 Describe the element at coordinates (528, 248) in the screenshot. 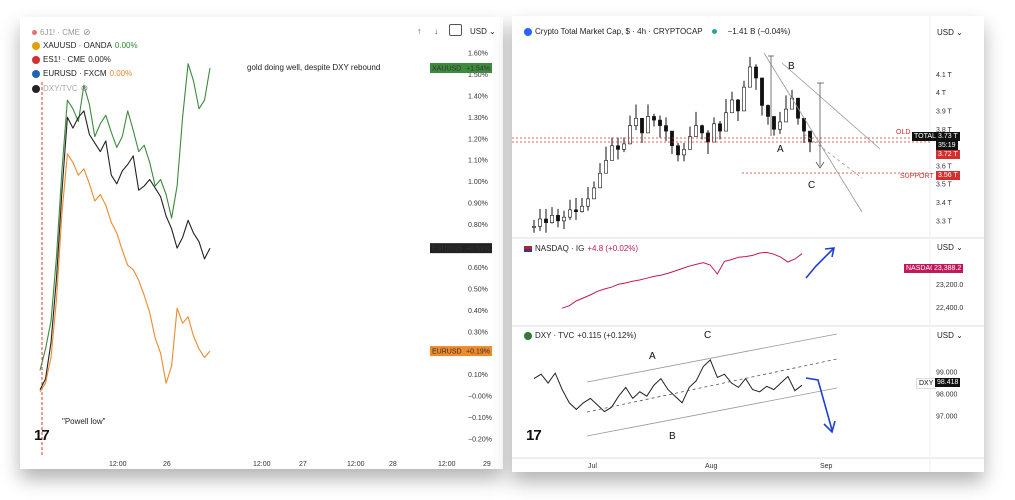

I see `us-flag-icon` at that location.